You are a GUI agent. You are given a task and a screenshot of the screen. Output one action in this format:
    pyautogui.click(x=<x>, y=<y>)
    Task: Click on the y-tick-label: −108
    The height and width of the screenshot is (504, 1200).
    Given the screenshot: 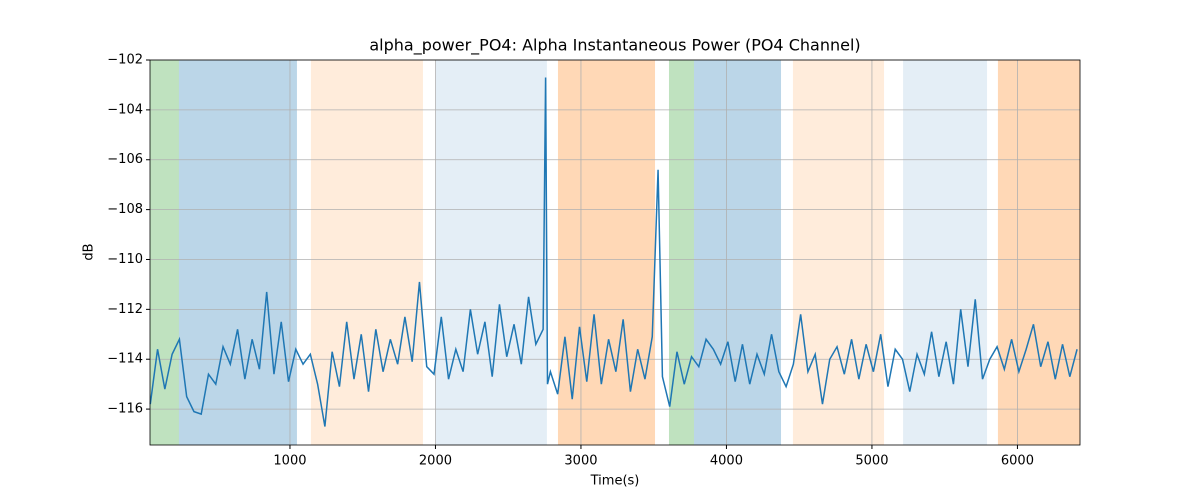 What is the action you would take?
    pyautogui.click(x=125, y=209)
    